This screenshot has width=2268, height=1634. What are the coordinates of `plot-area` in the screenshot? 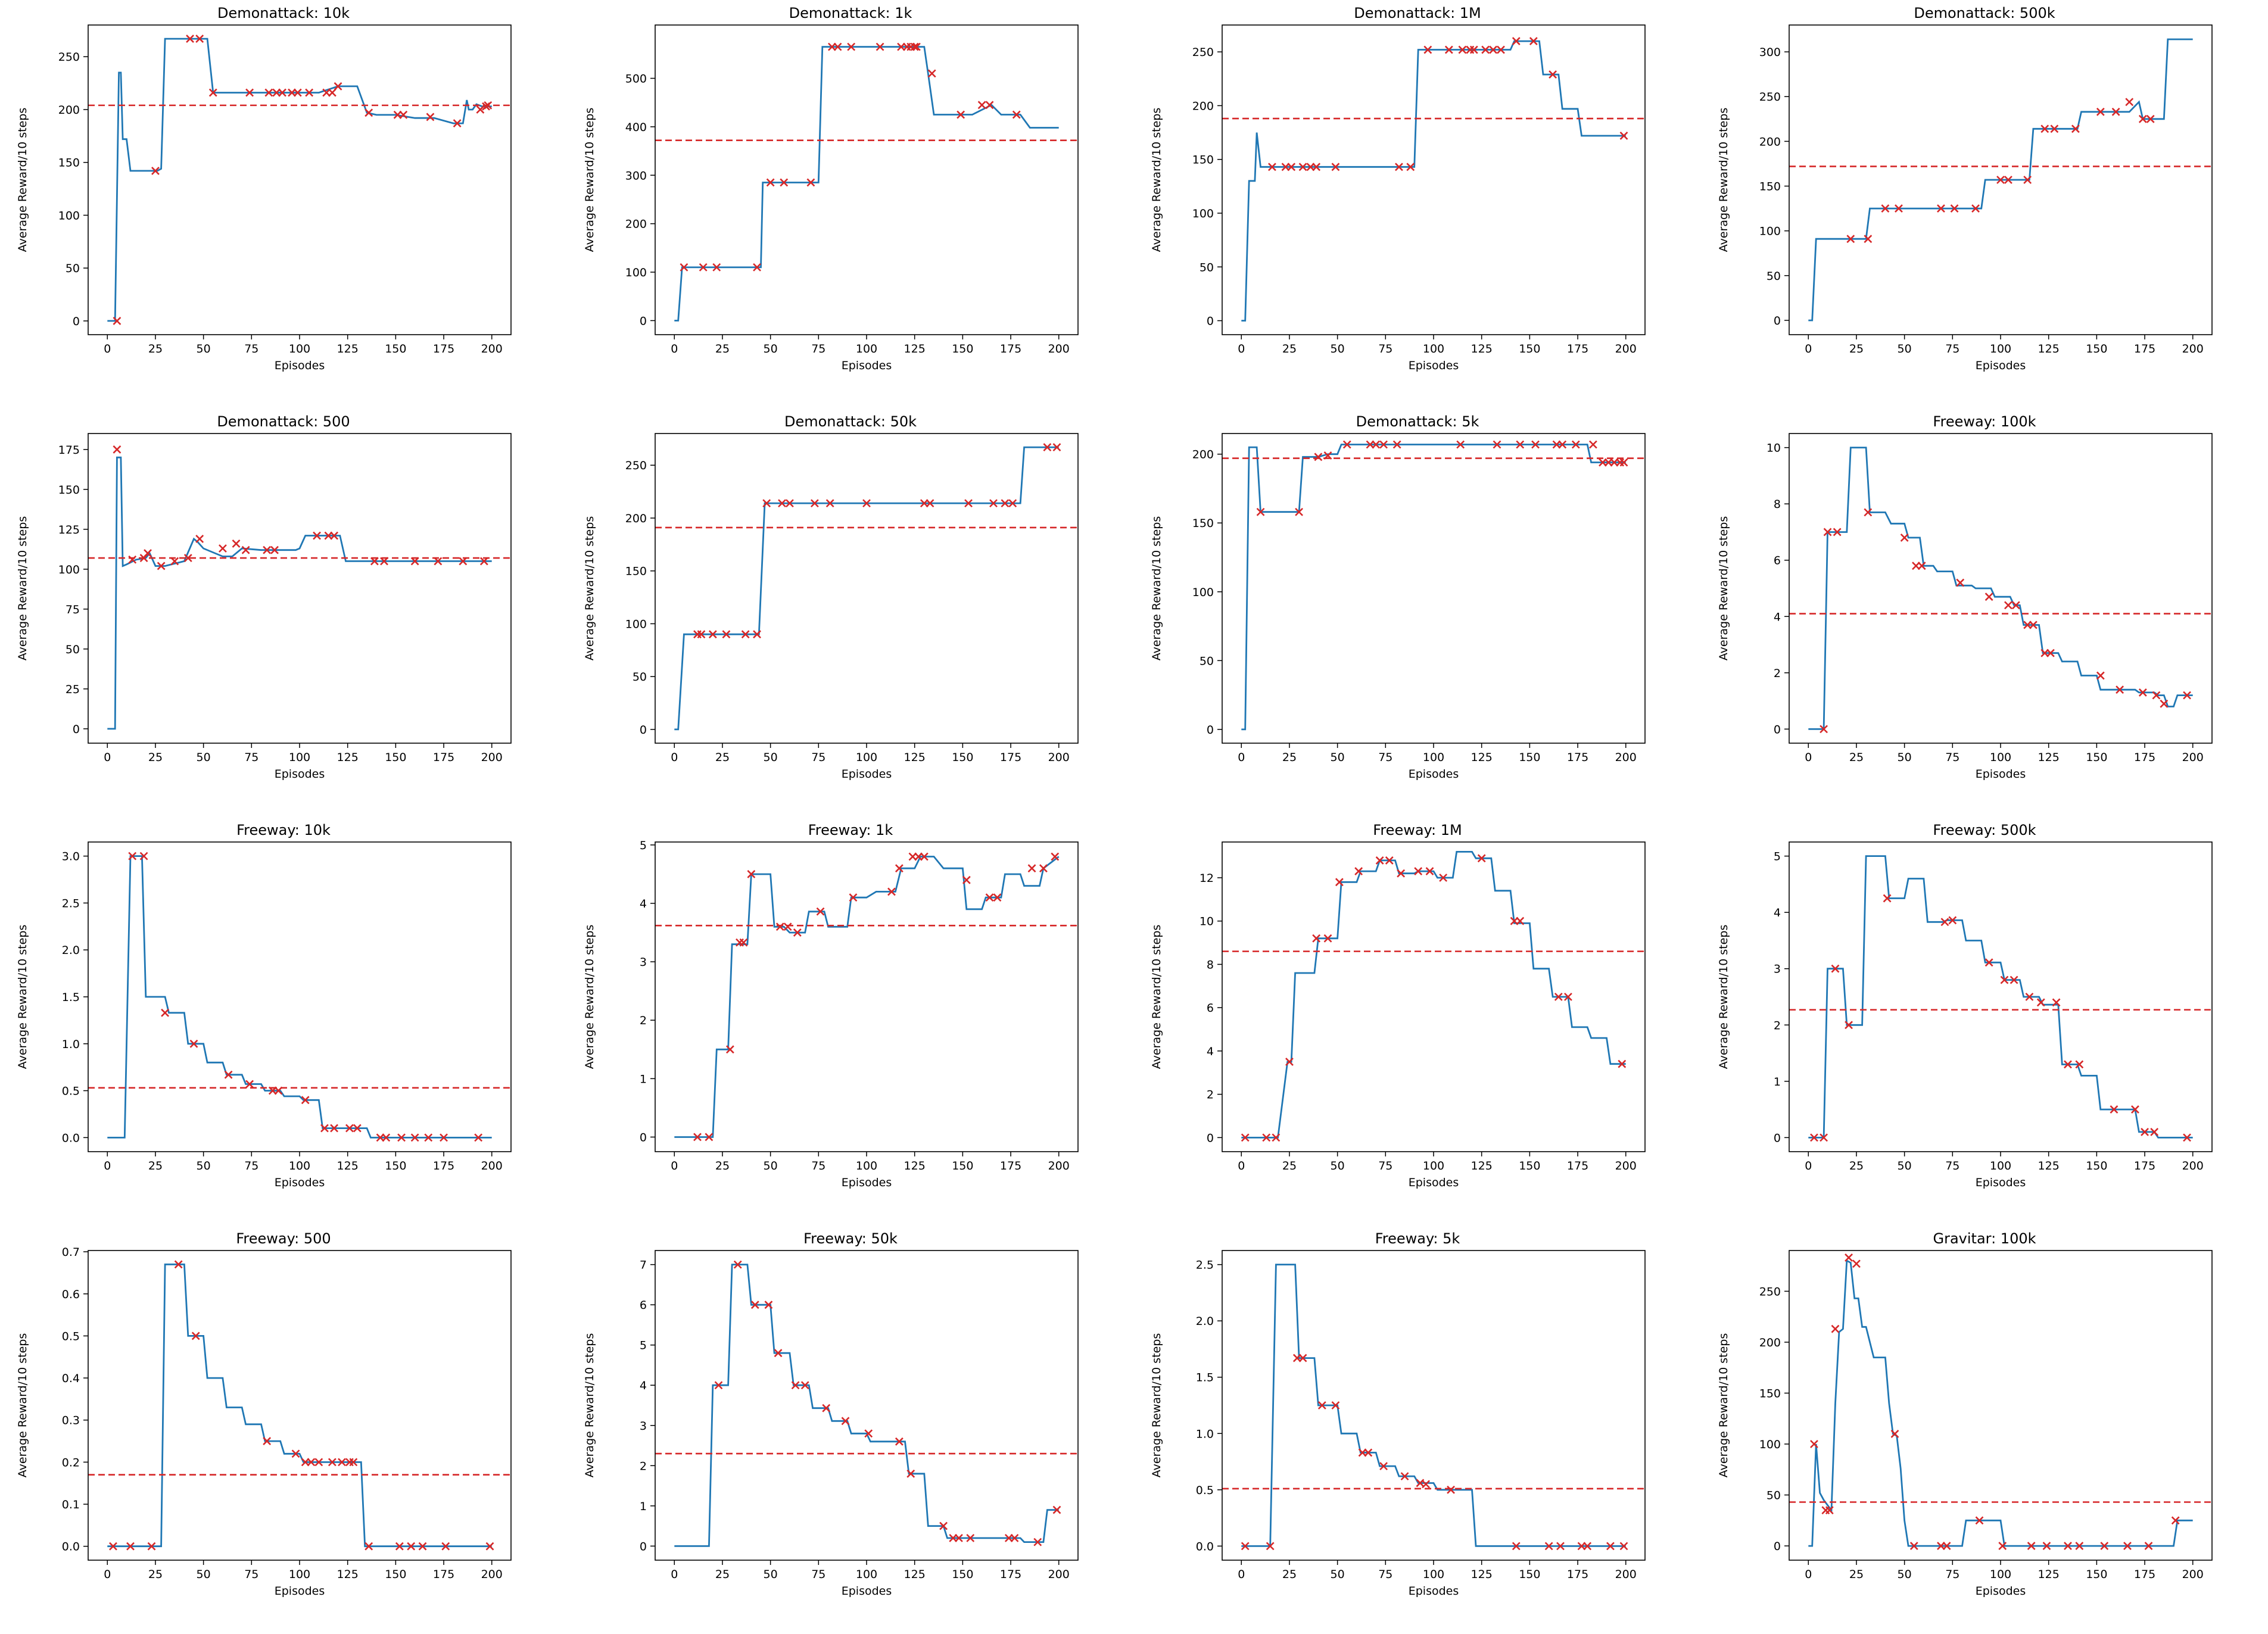 It's located at (2000, 1402).